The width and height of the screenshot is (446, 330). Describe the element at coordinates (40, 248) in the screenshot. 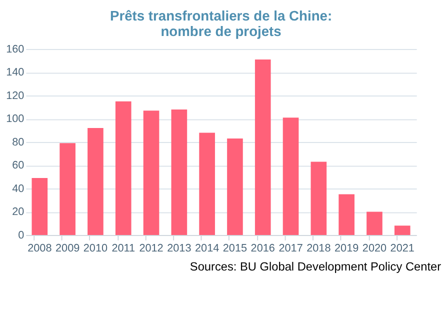

I see `x-tick-label: 2008` at that location.